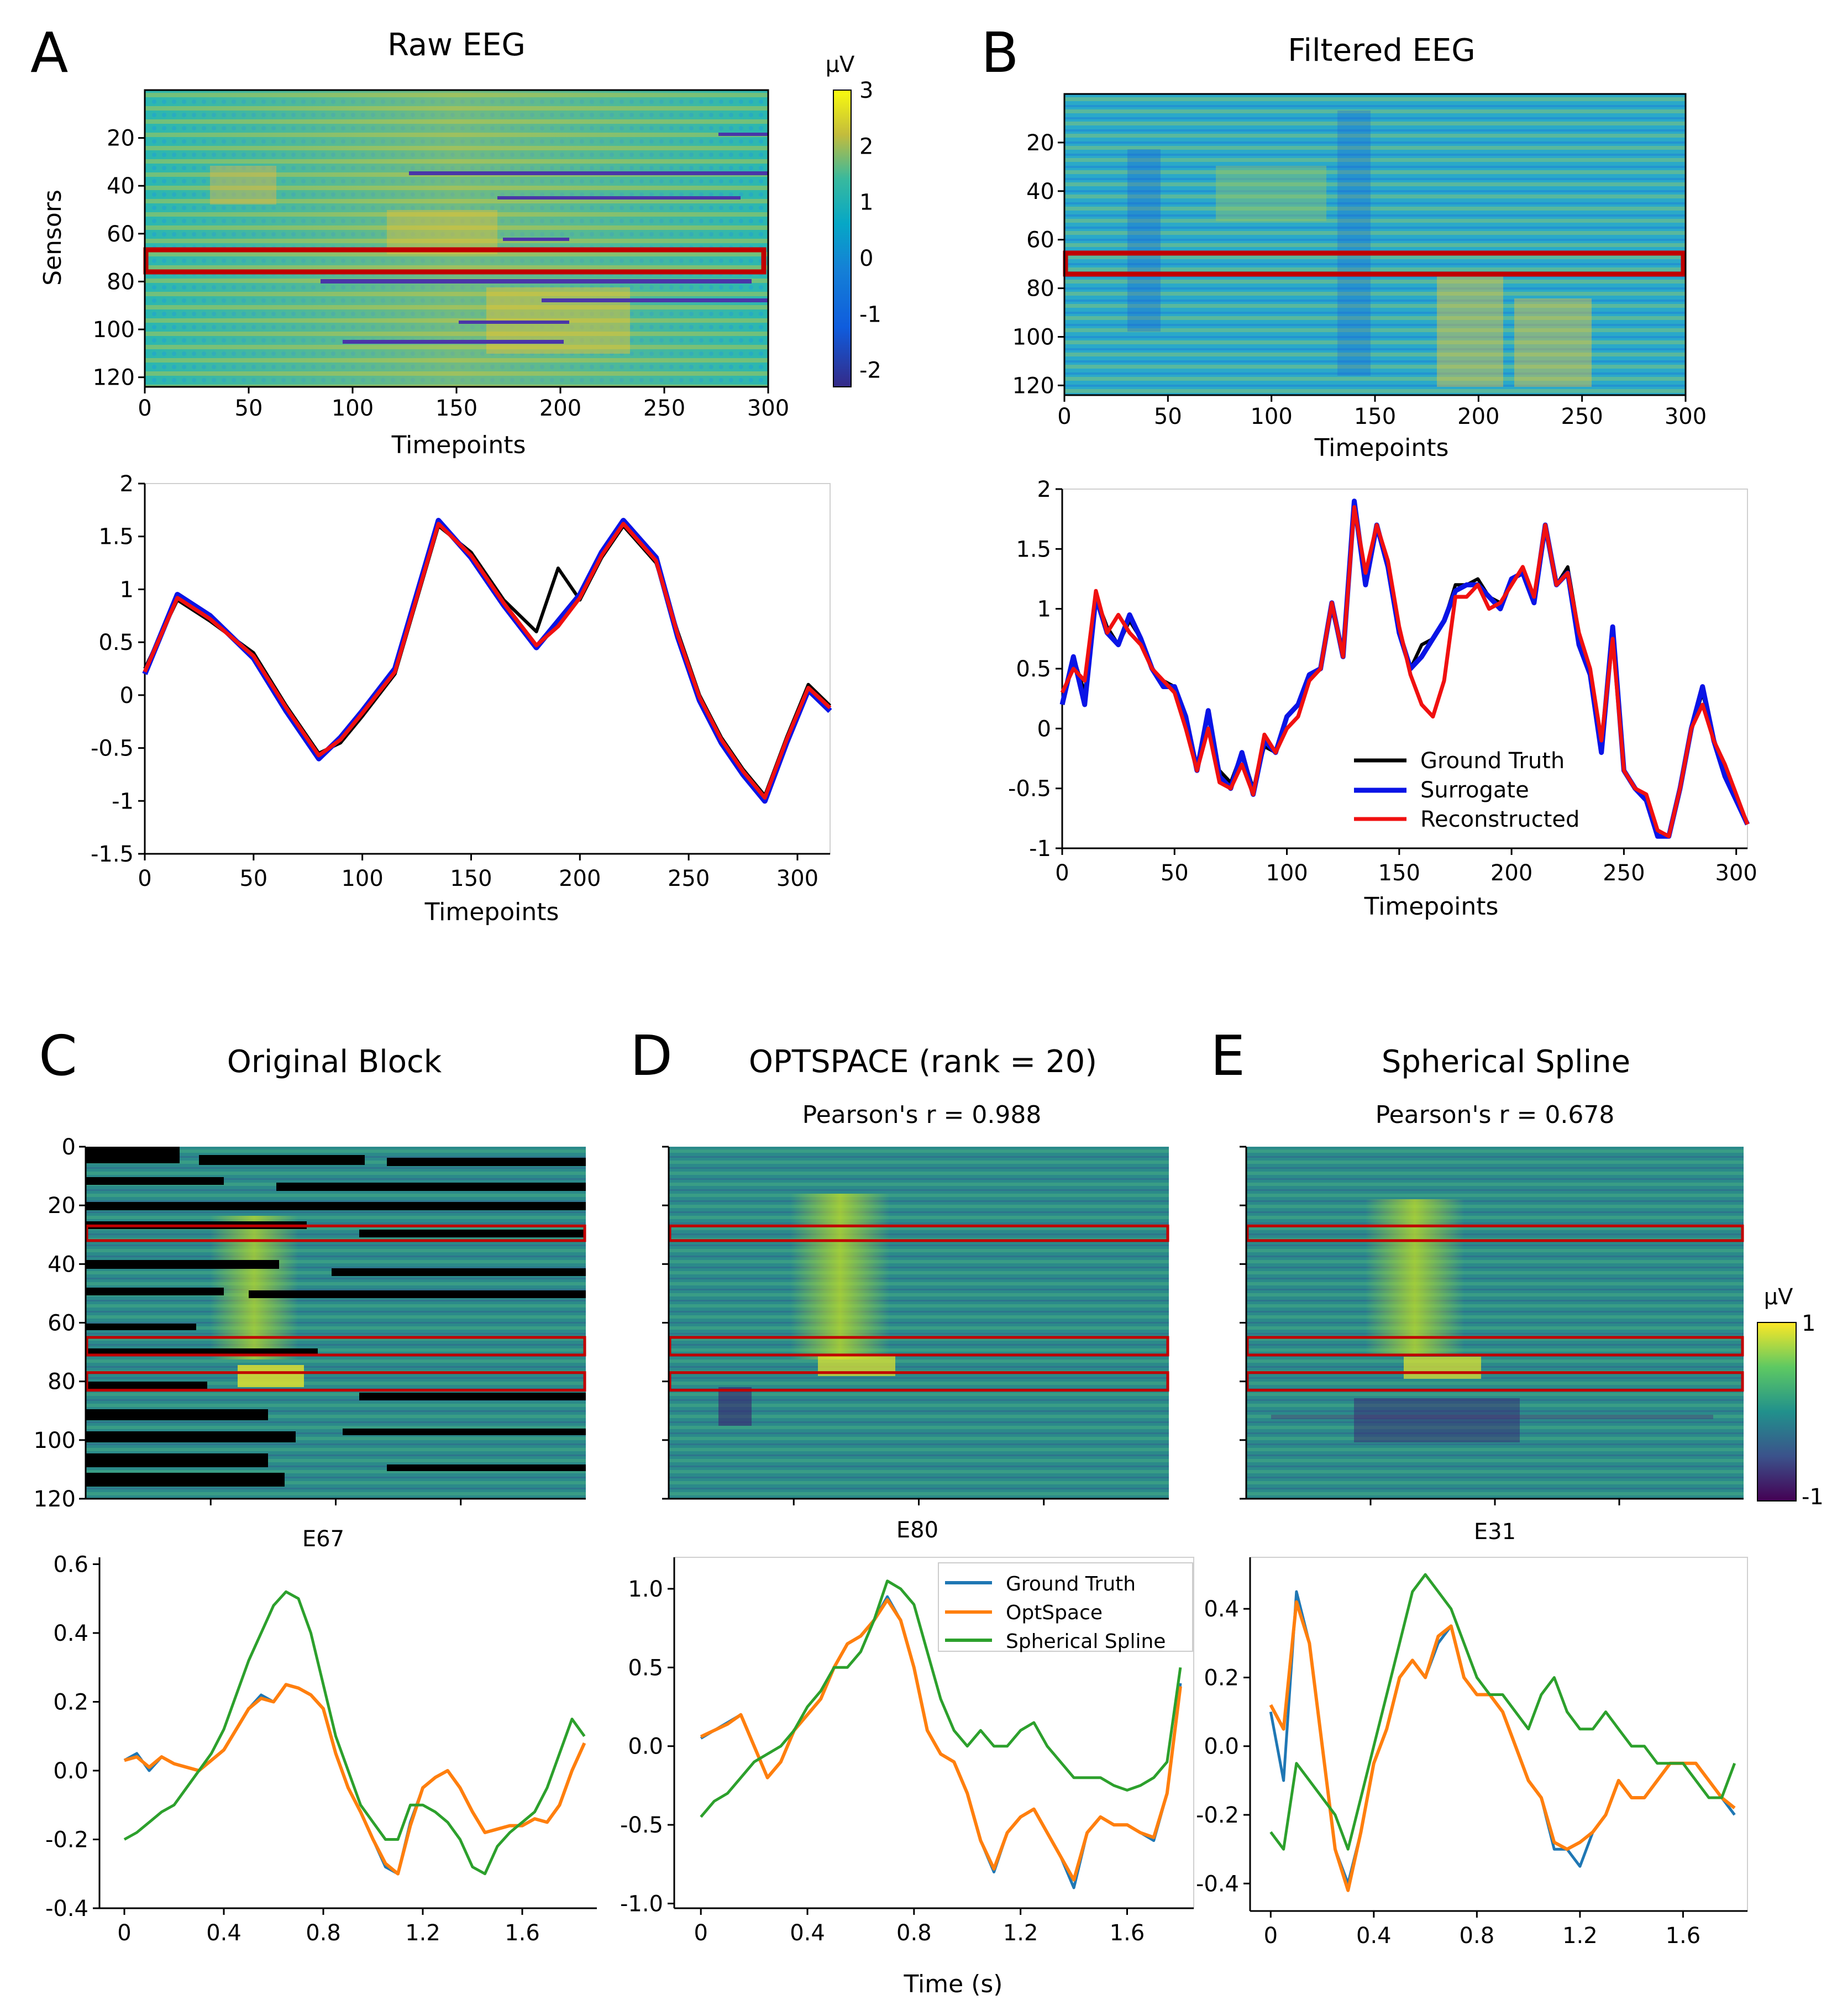 This screenshot has height=2016, width=1837. I want to click on panel-a-lower-xtick-2: 100, so click(362, 879).